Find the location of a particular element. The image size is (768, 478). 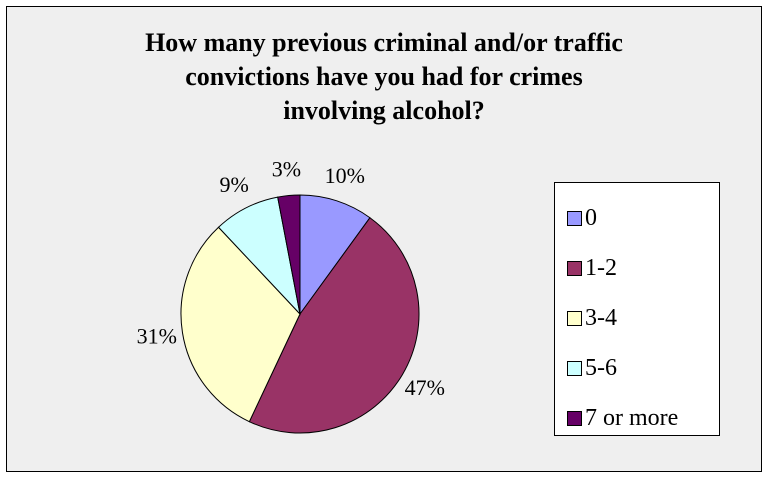

pie-slice-7-or-more is located at coordinates (289, 254).